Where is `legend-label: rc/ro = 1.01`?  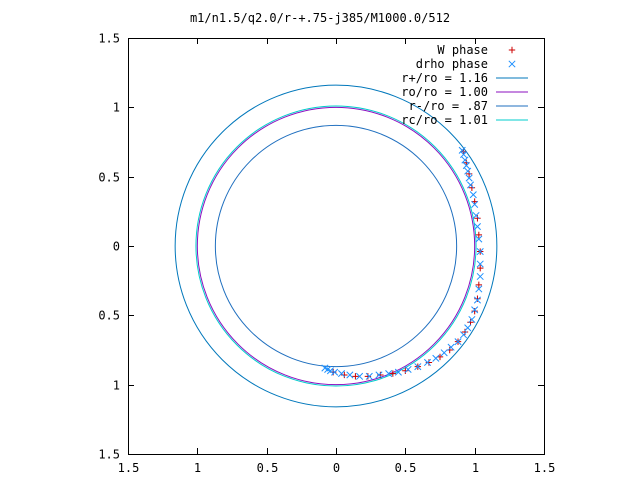 legend-label: rc/ro = 1.01 is located at coordinates (444, 120).